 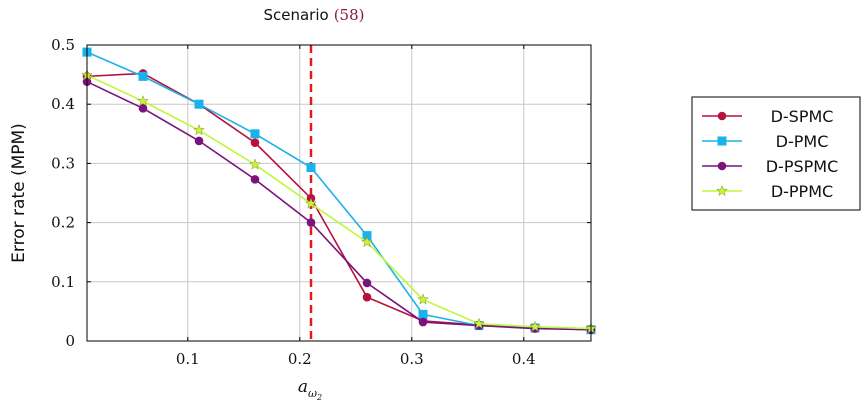 I want to click on legend-item-d-spmc: D-SPMC, so click(x=767, y=116).